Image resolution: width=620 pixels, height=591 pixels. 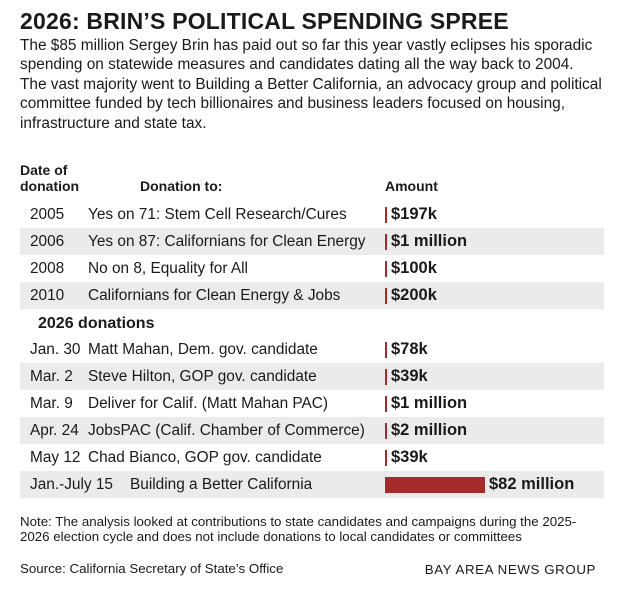 What do you see at coordinates (214, 295) in the screenshot?
I see `row-recipient: Californians for Clean Energy & Jobs` at bounding box center [214, 295].